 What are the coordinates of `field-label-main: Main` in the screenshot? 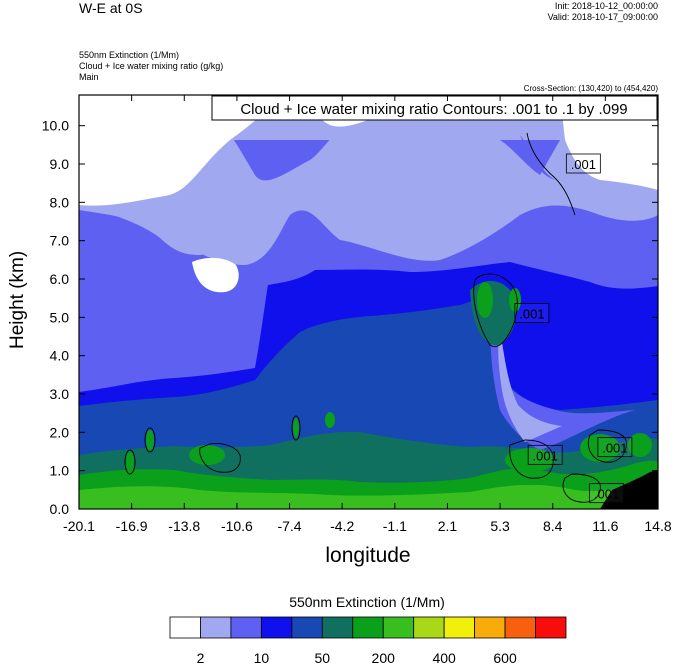 It's located at (89, 77).